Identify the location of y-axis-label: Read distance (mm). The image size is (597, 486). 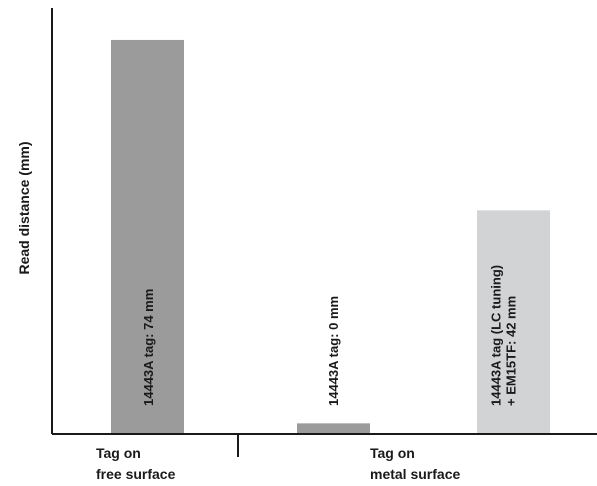
(24, 207).